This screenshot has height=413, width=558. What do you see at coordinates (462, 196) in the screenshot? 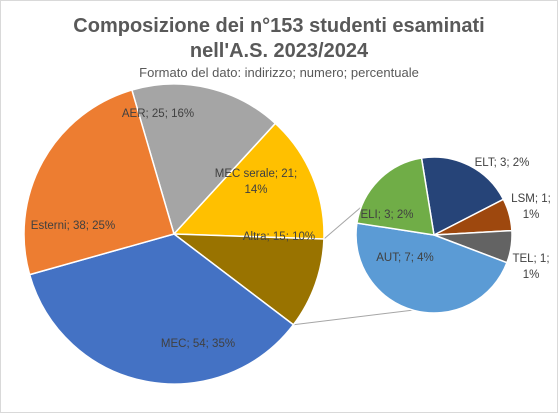
I see `slice-elt` at bounding box center [462, 196].